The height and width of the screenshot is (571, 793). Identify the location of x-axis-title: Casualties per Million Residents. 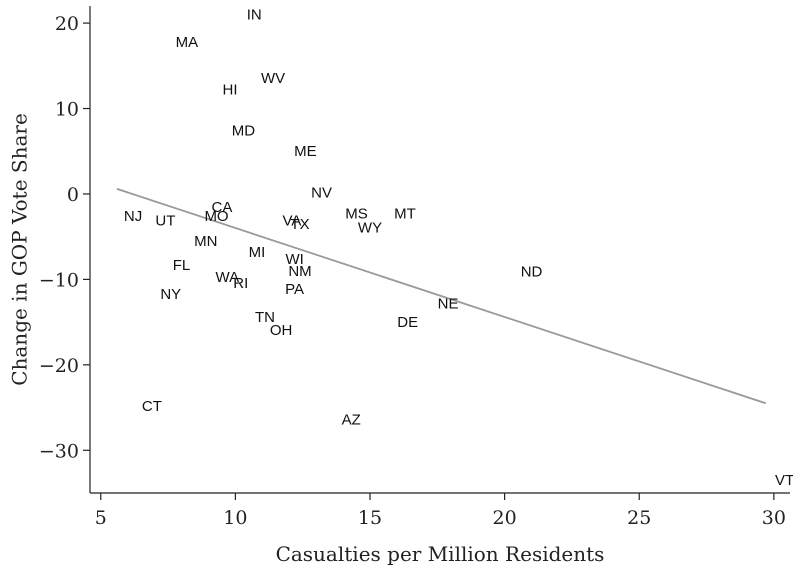
(440, 554).